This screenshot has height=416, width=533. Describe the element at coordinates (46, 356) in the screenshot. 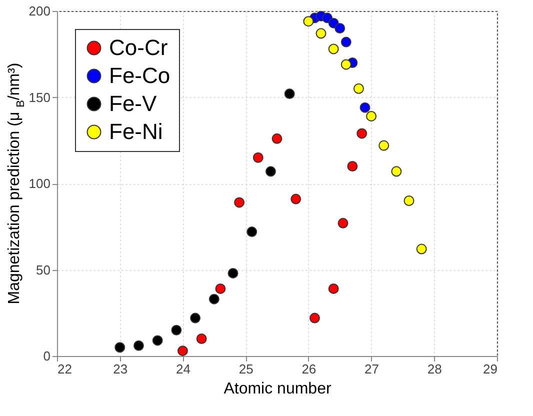

I see `y-tick-label: 0` at that location.